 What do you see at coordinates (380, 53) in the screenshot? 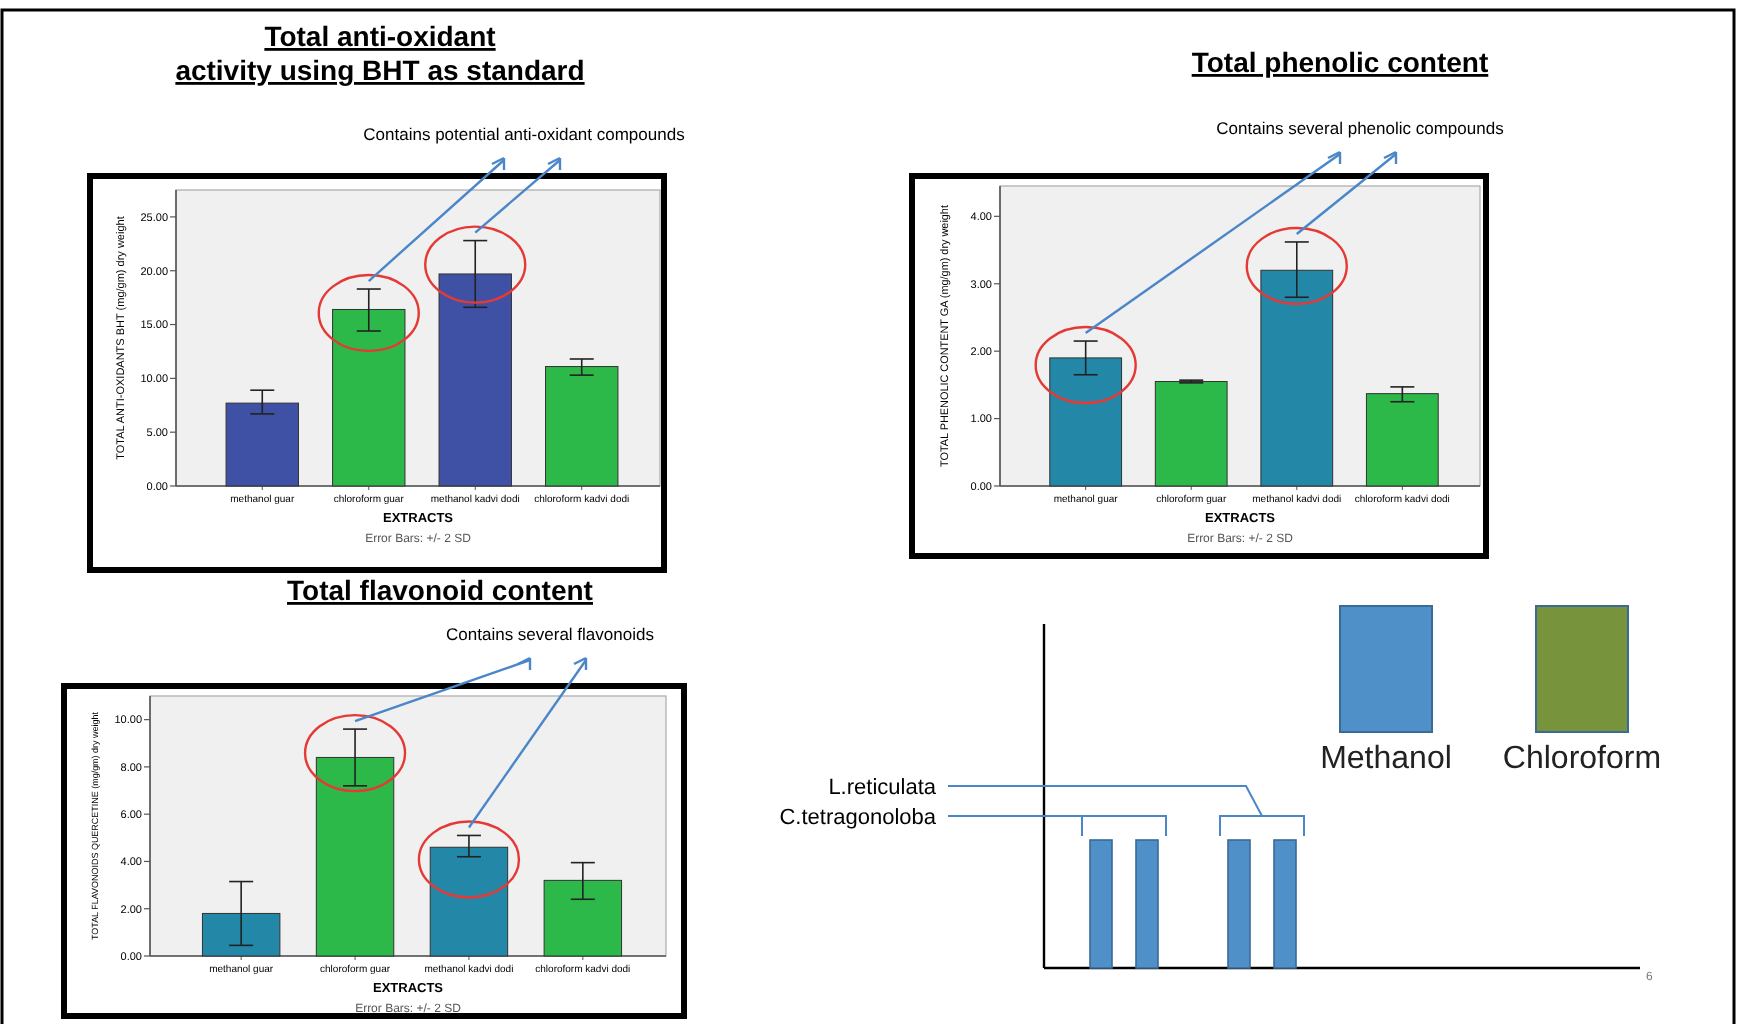
I see `chart-title: Total anti-oxidant activity using BHT as standard` at bounding box center [380, 53].